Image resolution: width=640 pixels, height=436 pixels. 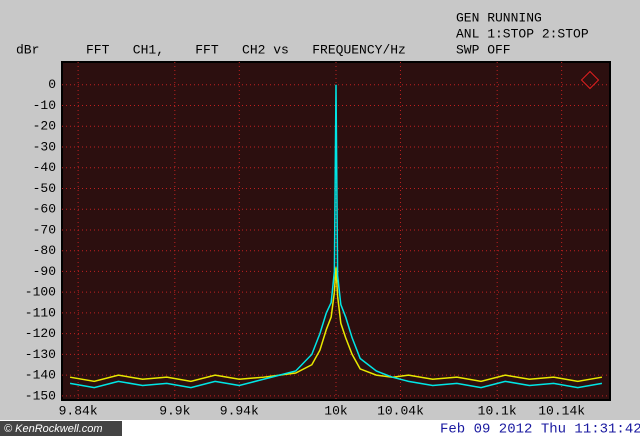 What do you see at coordinates (44, 146) in the screenshot?
I see `y-tick-label: -30` at bounding box center [44, 146].